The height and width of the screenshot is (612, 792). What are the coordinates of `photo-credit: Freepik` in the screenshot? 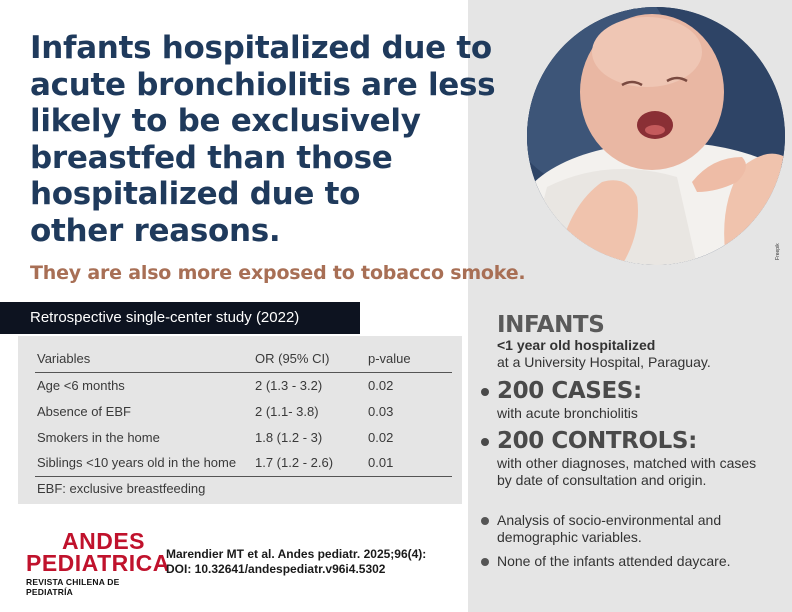 It's located at (778, 251).